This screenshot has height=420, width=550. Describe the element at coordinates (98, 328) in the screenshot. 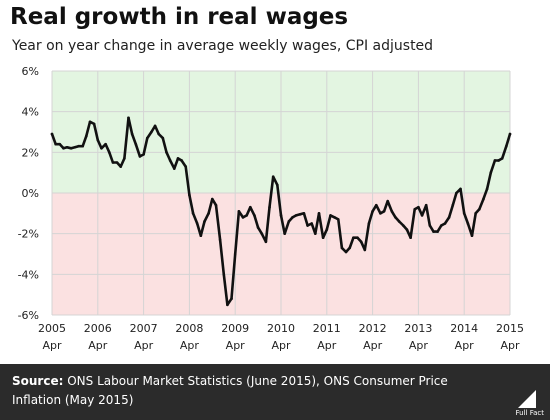

I see `x-tick-year: 2006` at that location.